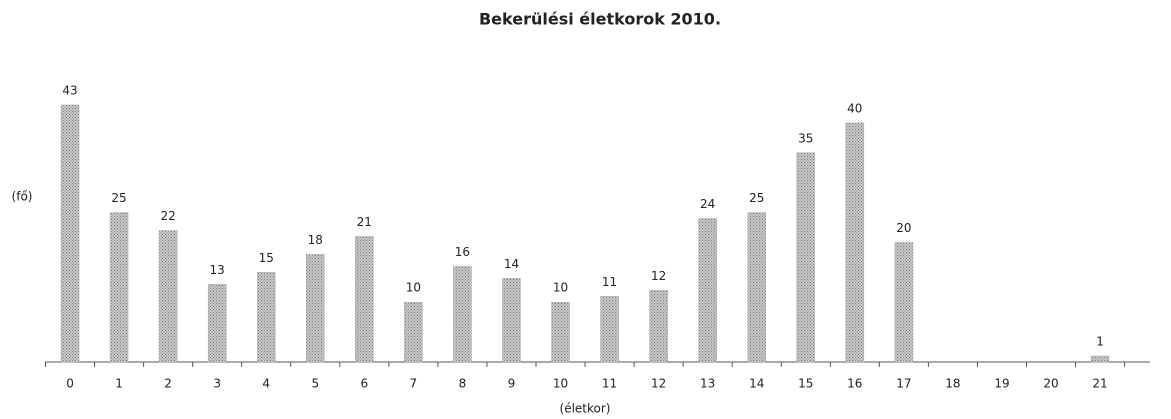 The height and width of the screenshot is (419, 1171). I want to click on x-tick-label: 13, so click(707, 384).